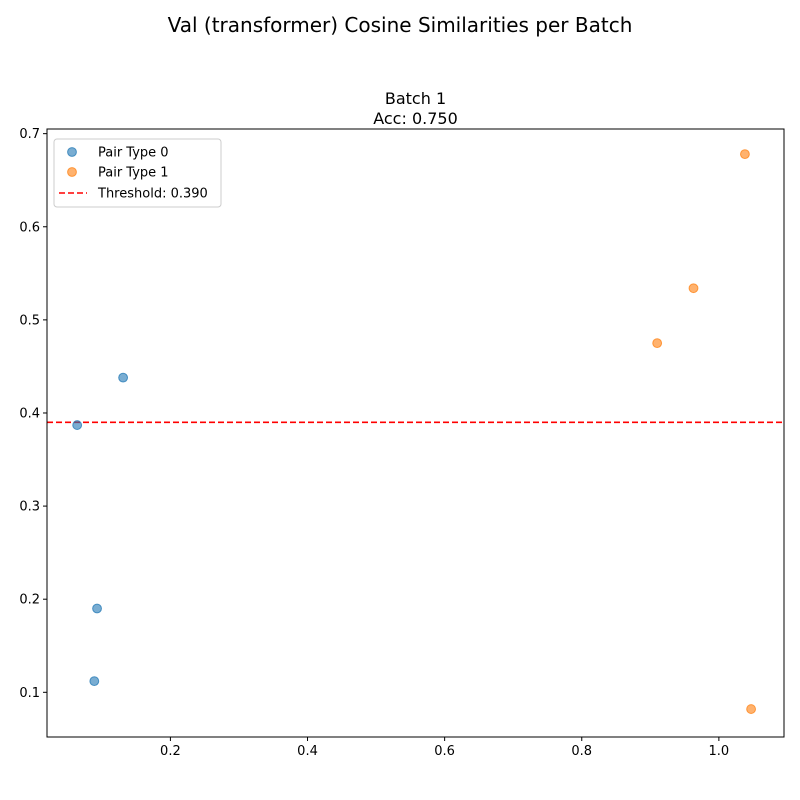 Image resolution: width=800 pixels, height=800 pixels. What do you see at coordinates (581, 751) in the screenshot?
I see `x-tick-label: 0.8` at bounding box center [581, 751].